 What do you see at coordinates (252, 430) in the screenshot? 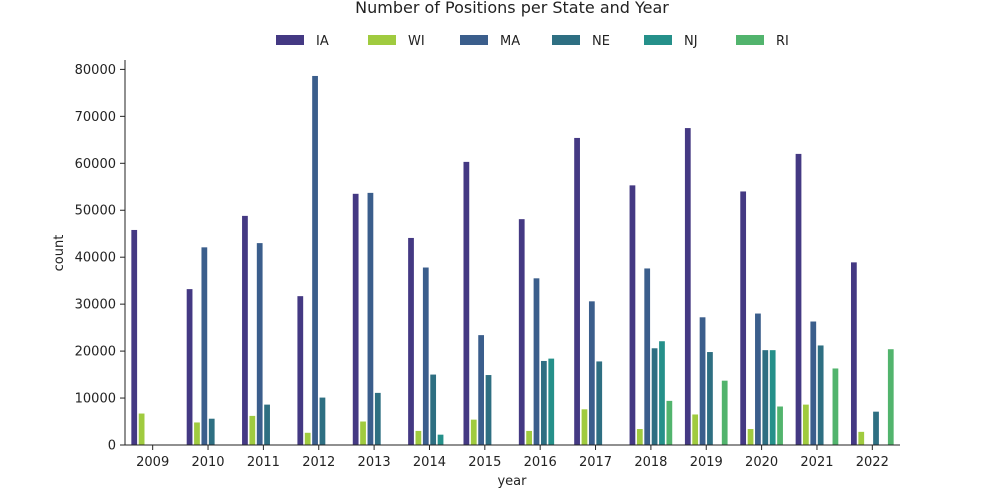
I see `bar-WI-2011` at bounding box center [252, 430].